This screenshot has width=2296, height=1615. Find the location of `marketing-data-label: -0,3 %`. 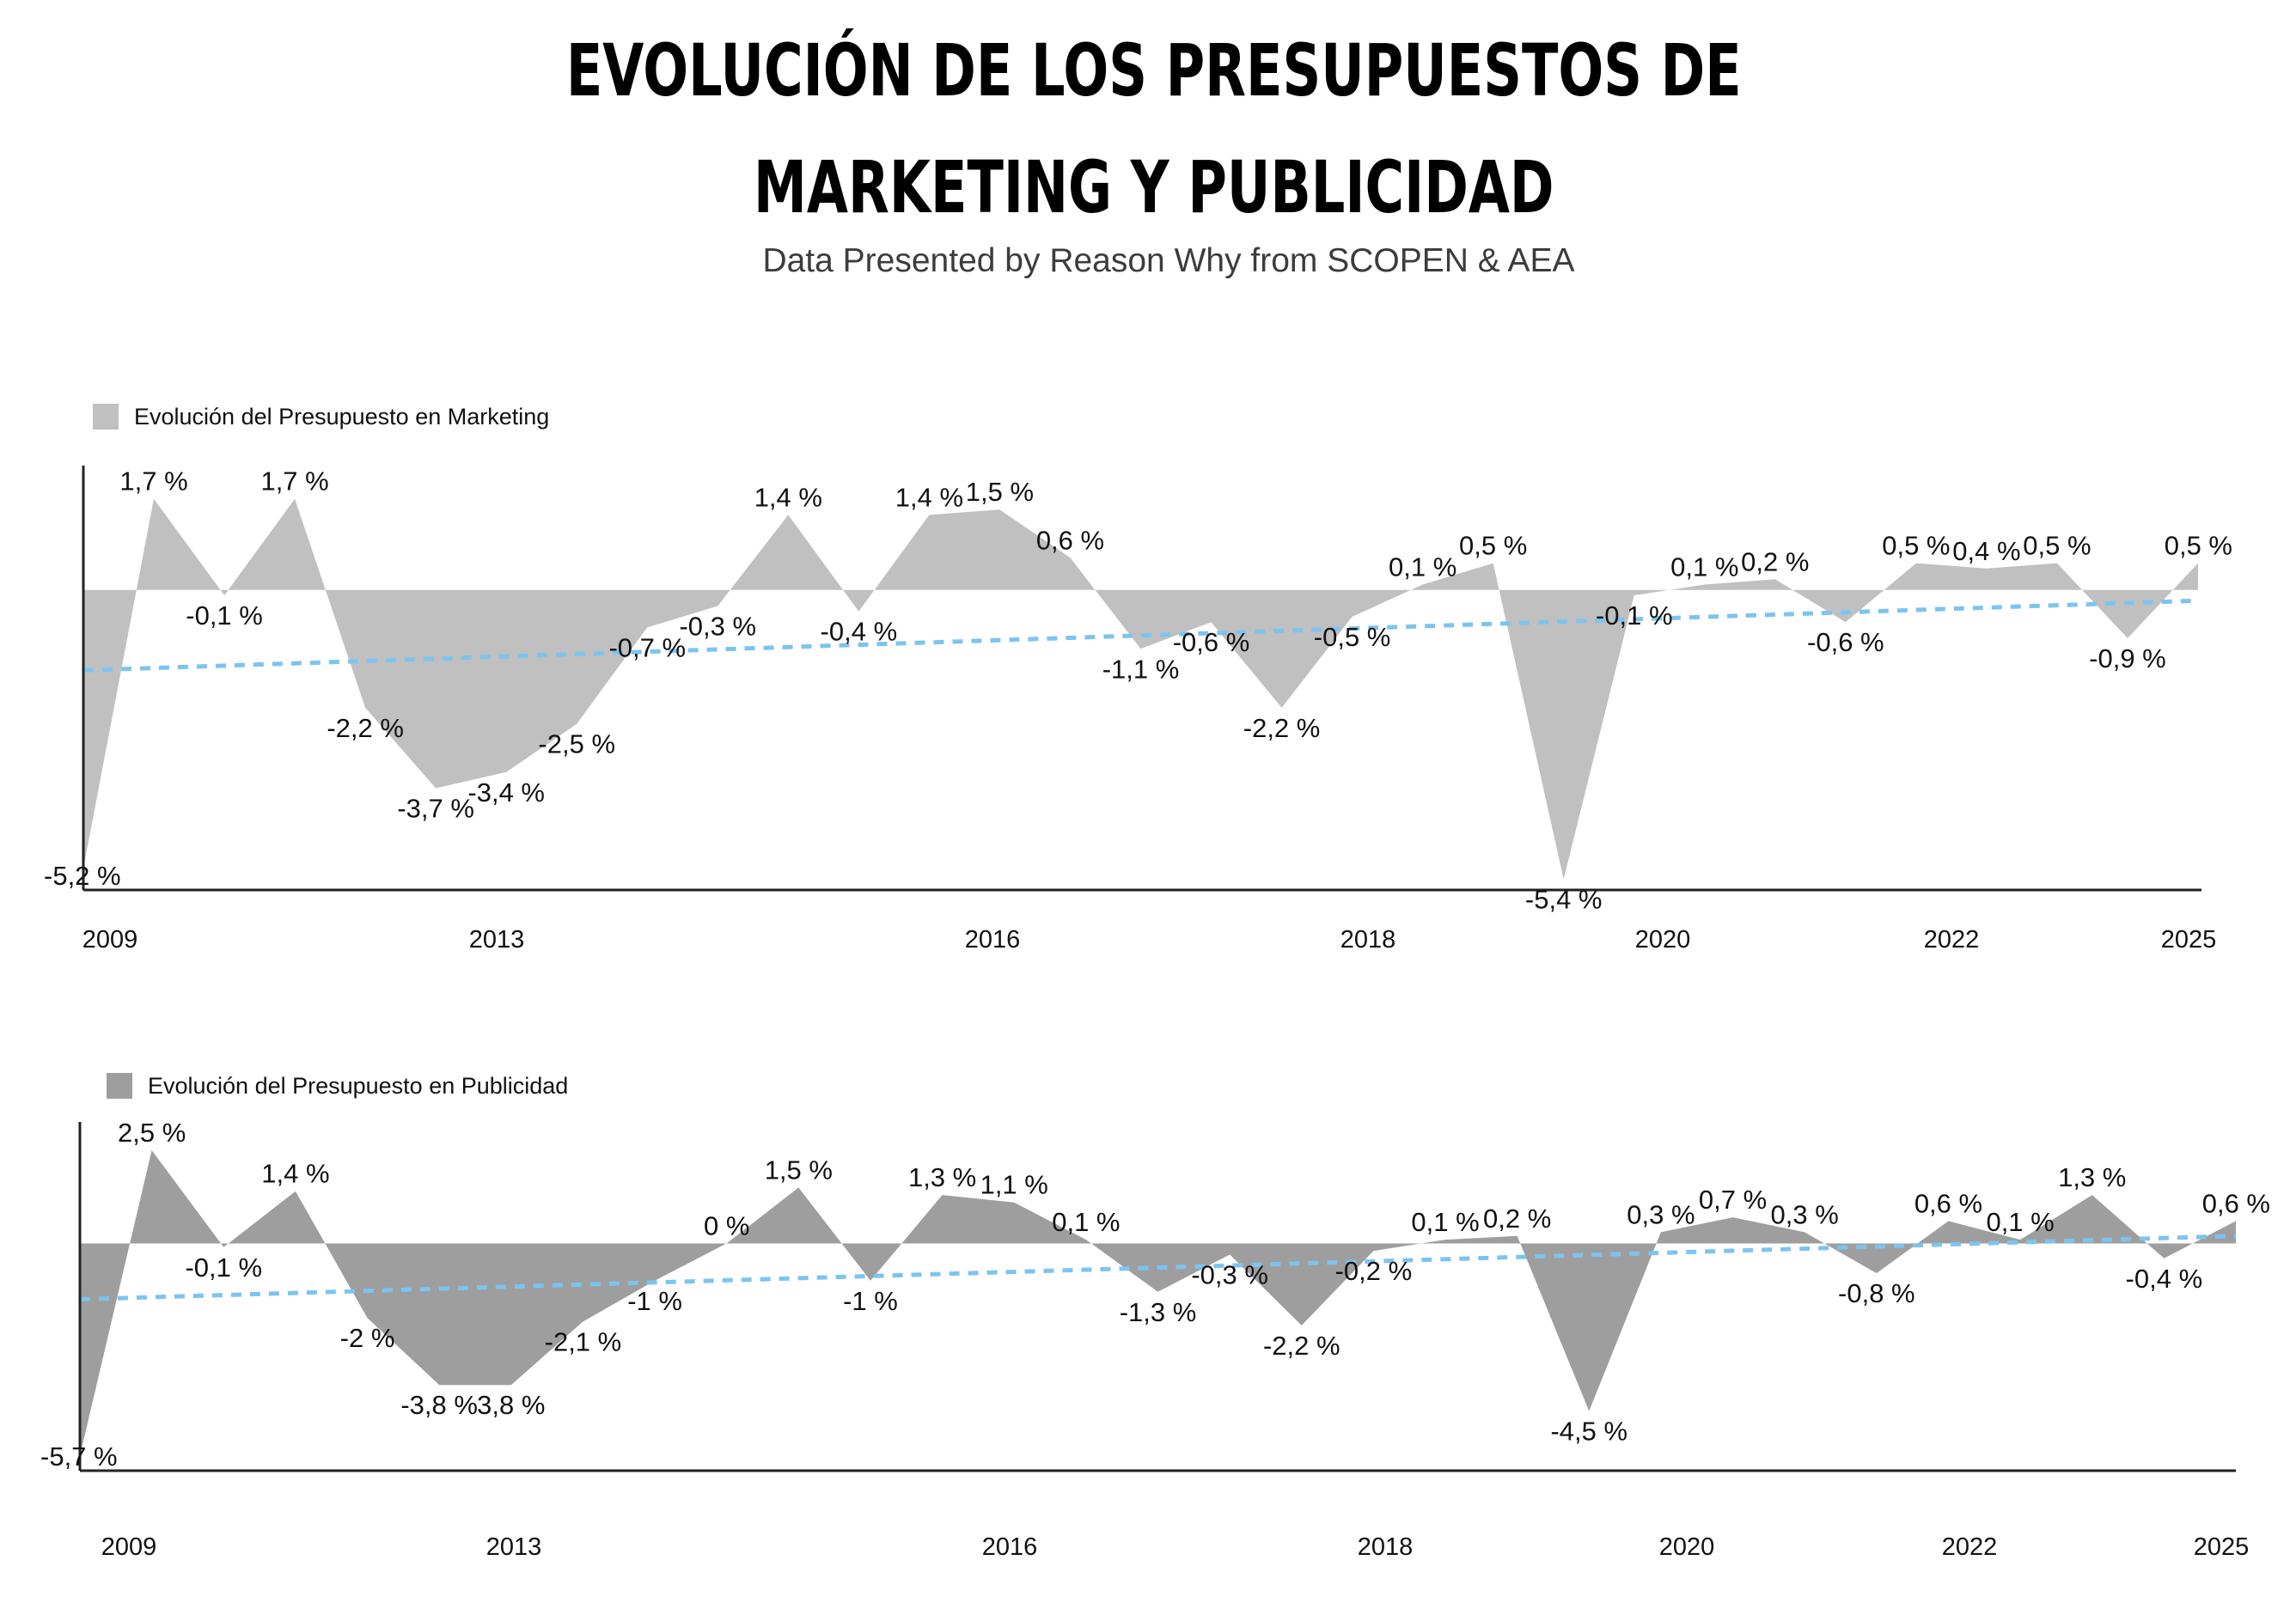

marketing-data-label: -0,3 % is located at coordinates (717, 626).